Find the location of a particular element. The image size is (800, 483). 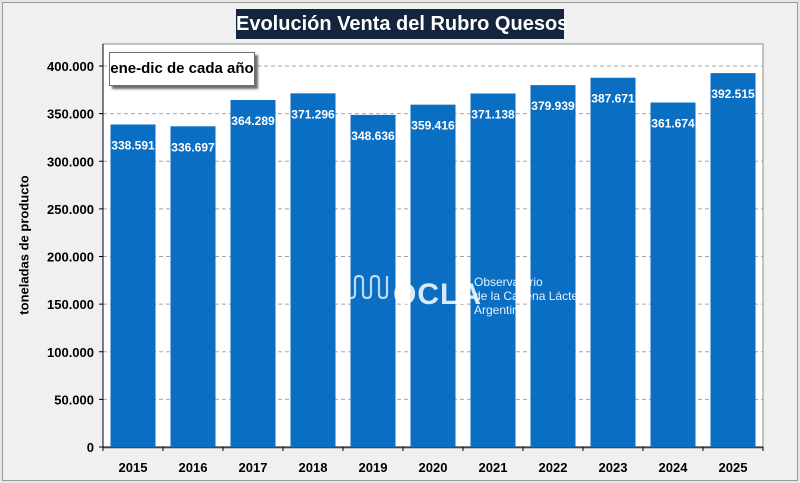

bar-2024 is located at coordinates (673, 274).